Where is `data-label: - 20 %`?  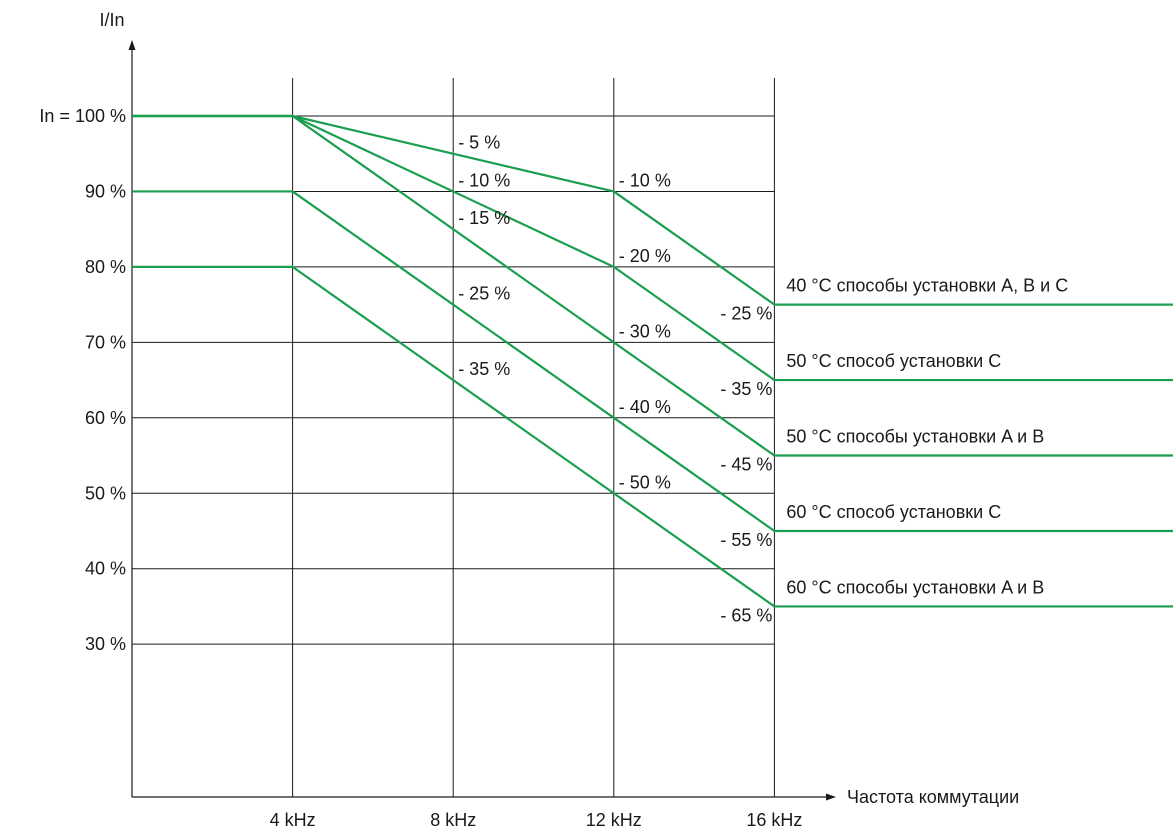
data-label: - 20 % is located at coordinates (645, 256).